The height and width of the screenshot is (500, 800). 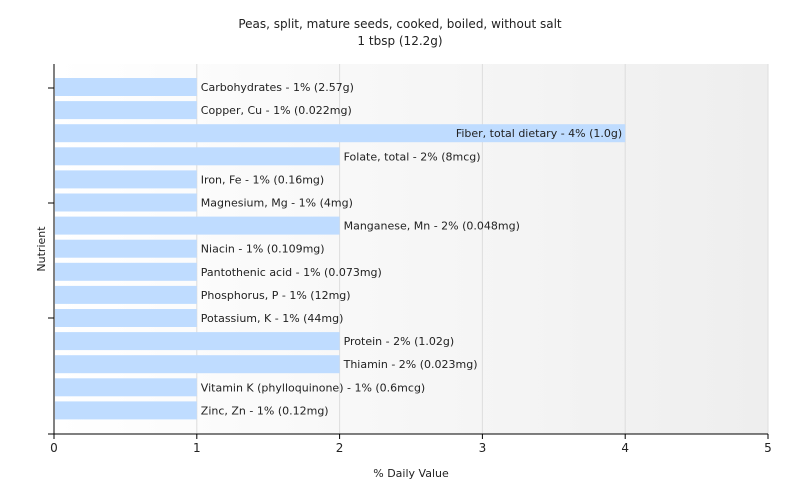 I want to click on y-axis-label: Nutrient, so click(x=41, y=249).